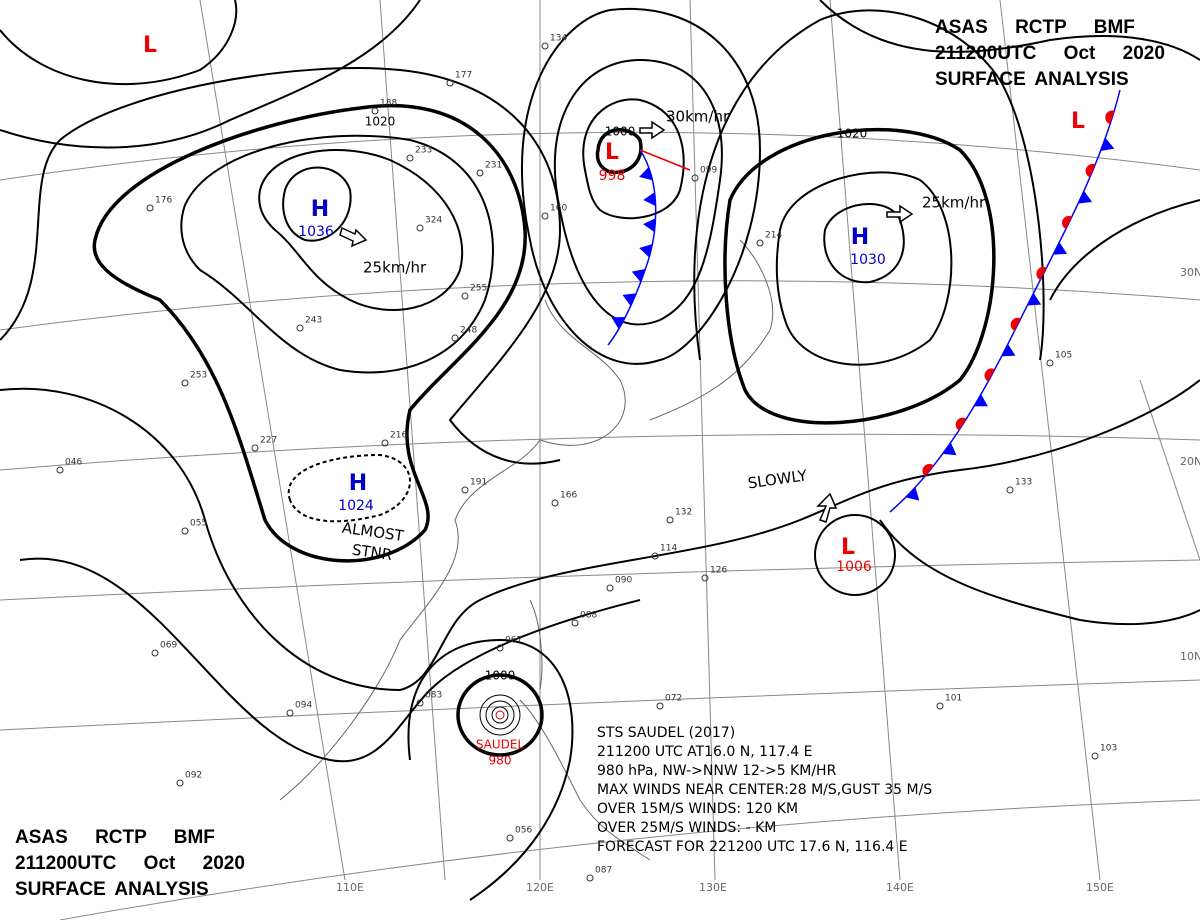  I want to click on station-value: 103, so click(1108, 749).